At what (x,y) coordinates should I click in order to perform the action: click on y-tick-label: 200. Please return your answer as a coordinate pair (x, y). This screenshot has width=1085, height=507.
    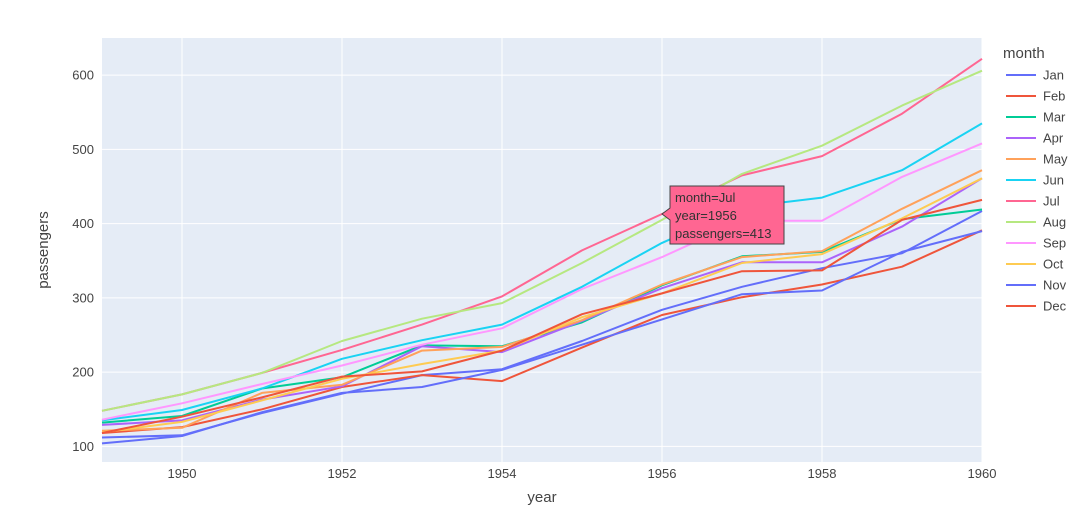
    Looking at the image, I should click on (83, 372).